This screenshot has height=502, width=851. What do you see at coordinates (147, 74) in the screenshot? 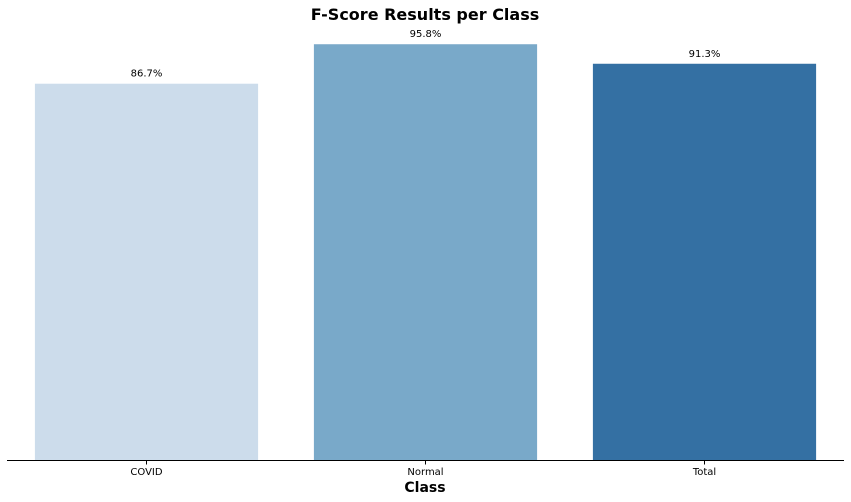
I see `data-label-covid: 86.7%` at bounding box center [147, 74].